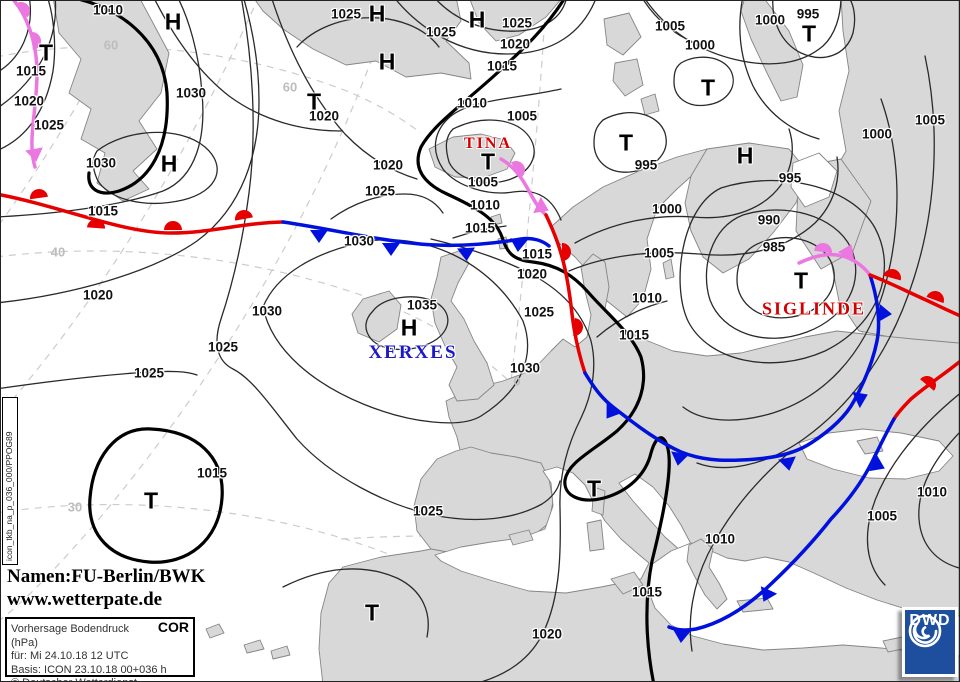 The width and height of the screenshot is (960, 682). I want to click on product-id-box, so click(10, 481).